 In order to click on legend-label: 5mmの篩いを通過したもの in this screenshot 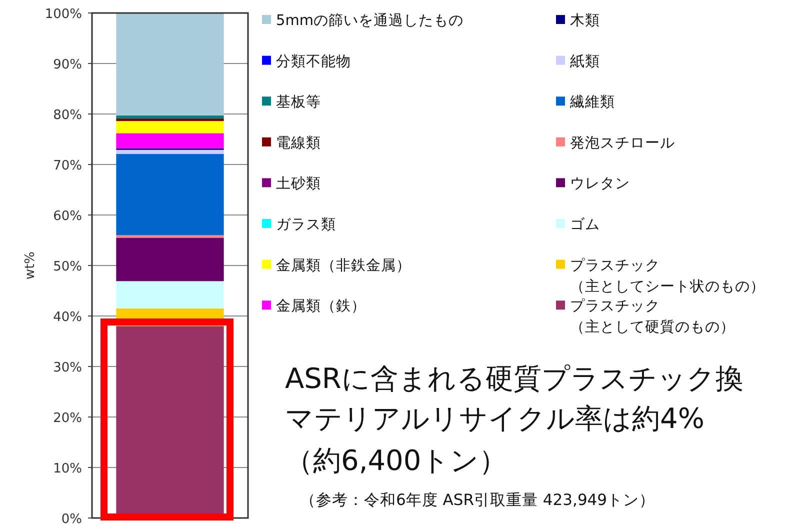, I will do `click(370, 20)`.